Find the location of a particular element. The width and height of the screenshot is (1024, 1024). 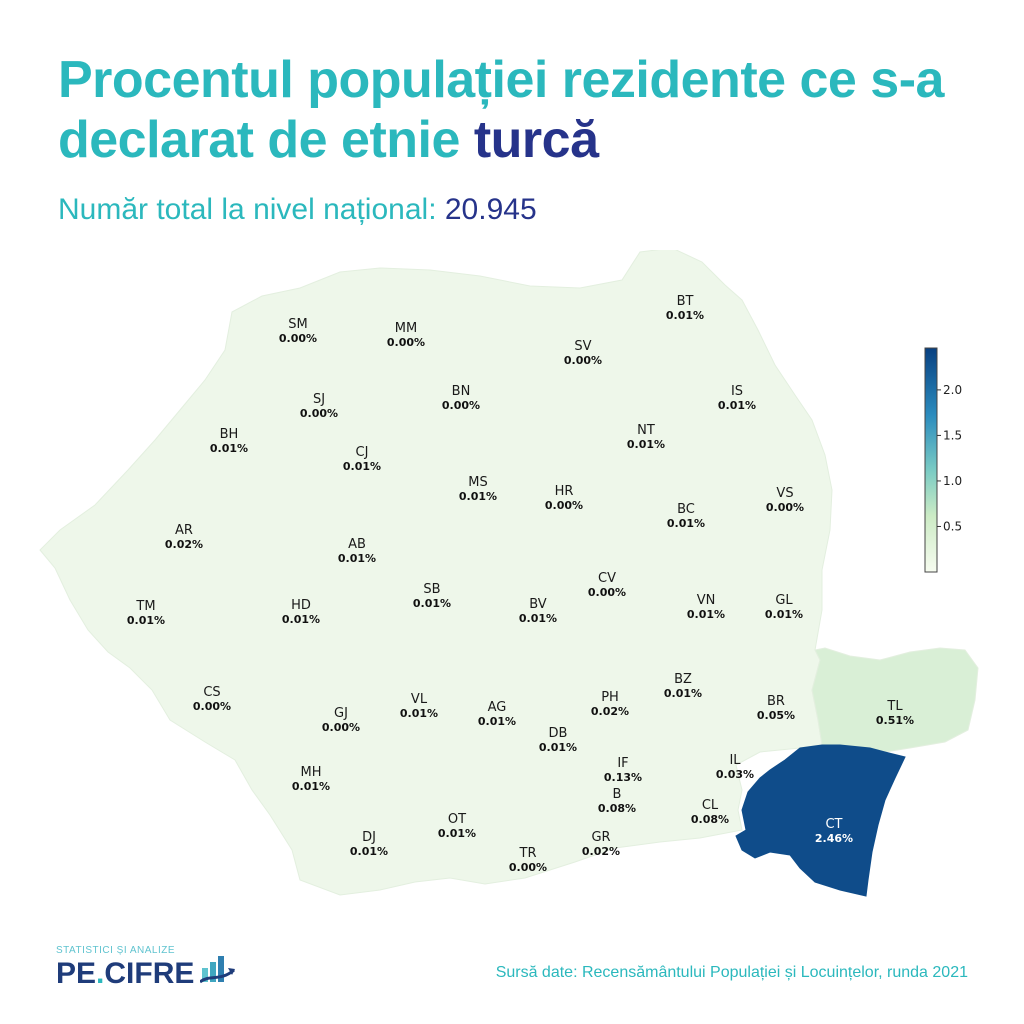

county-code-tm: TM is located at coordinates (145, 606).